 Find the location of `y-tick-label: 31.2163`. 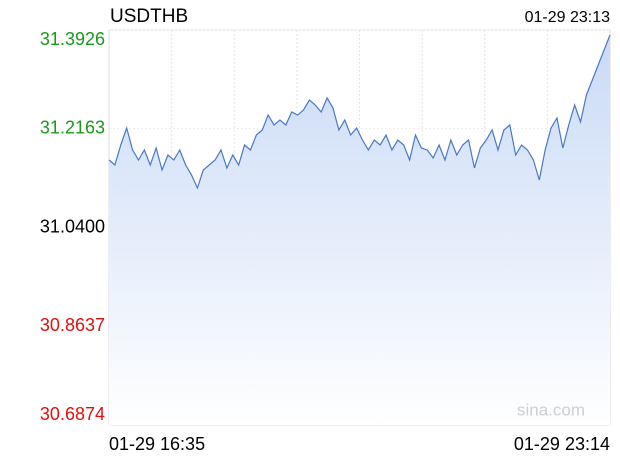

y-tick-label: 31.2163 is located at coordinates (72, 128).